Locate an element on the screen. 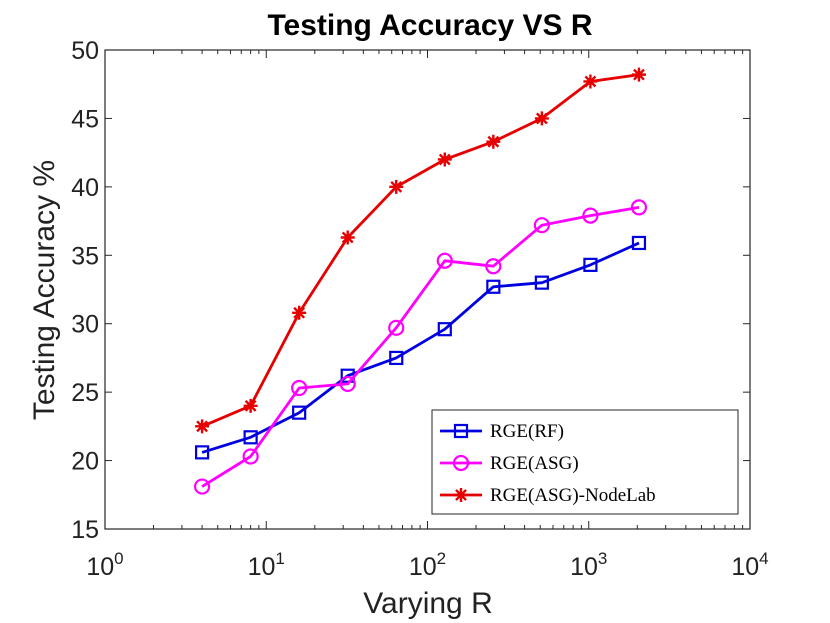  y-tick-label: 40 is located at coordinates (85, 188).